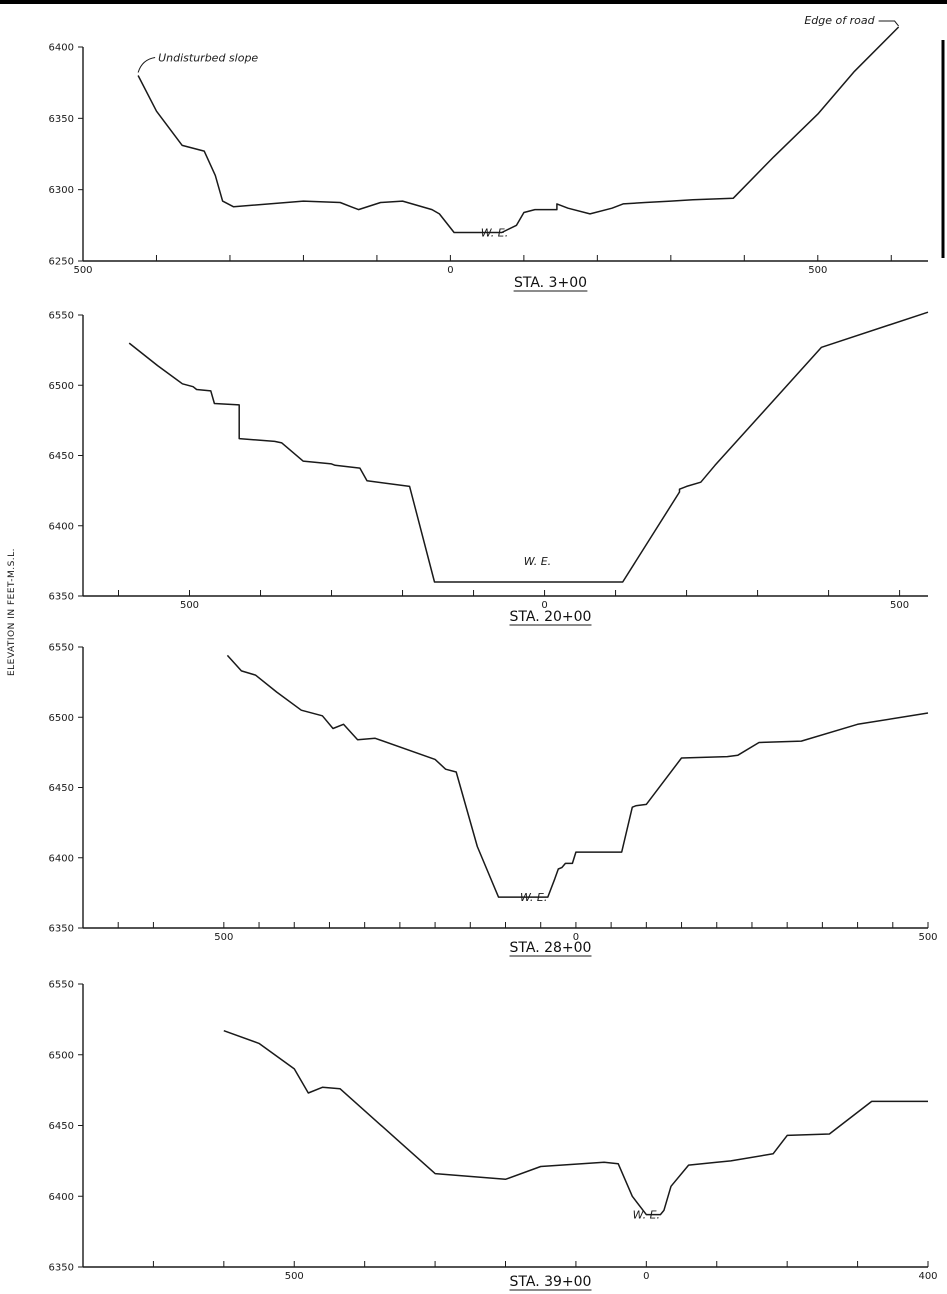  I want to click on x-tick-label: 400, so click(927, 1276).